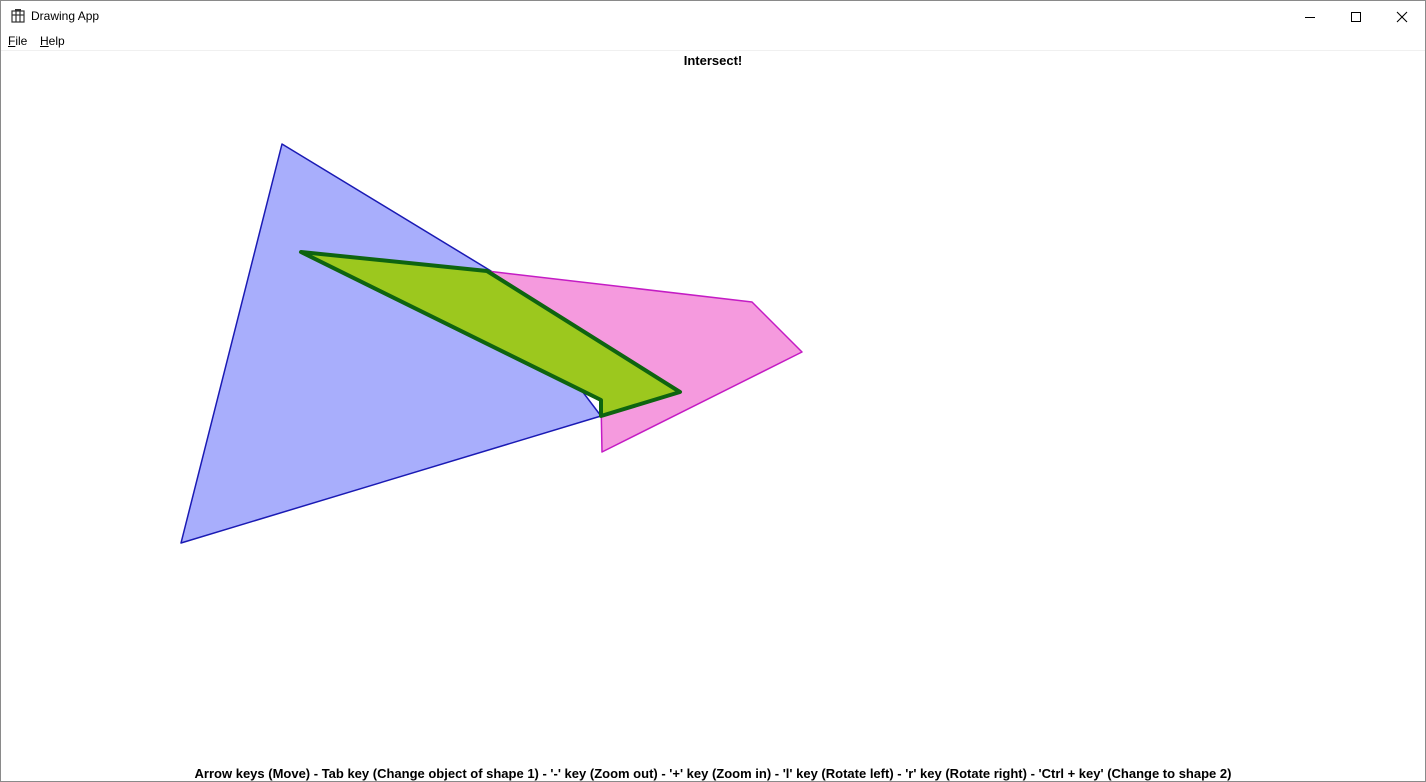  I want to click on close-icon, so click(1402, 16).